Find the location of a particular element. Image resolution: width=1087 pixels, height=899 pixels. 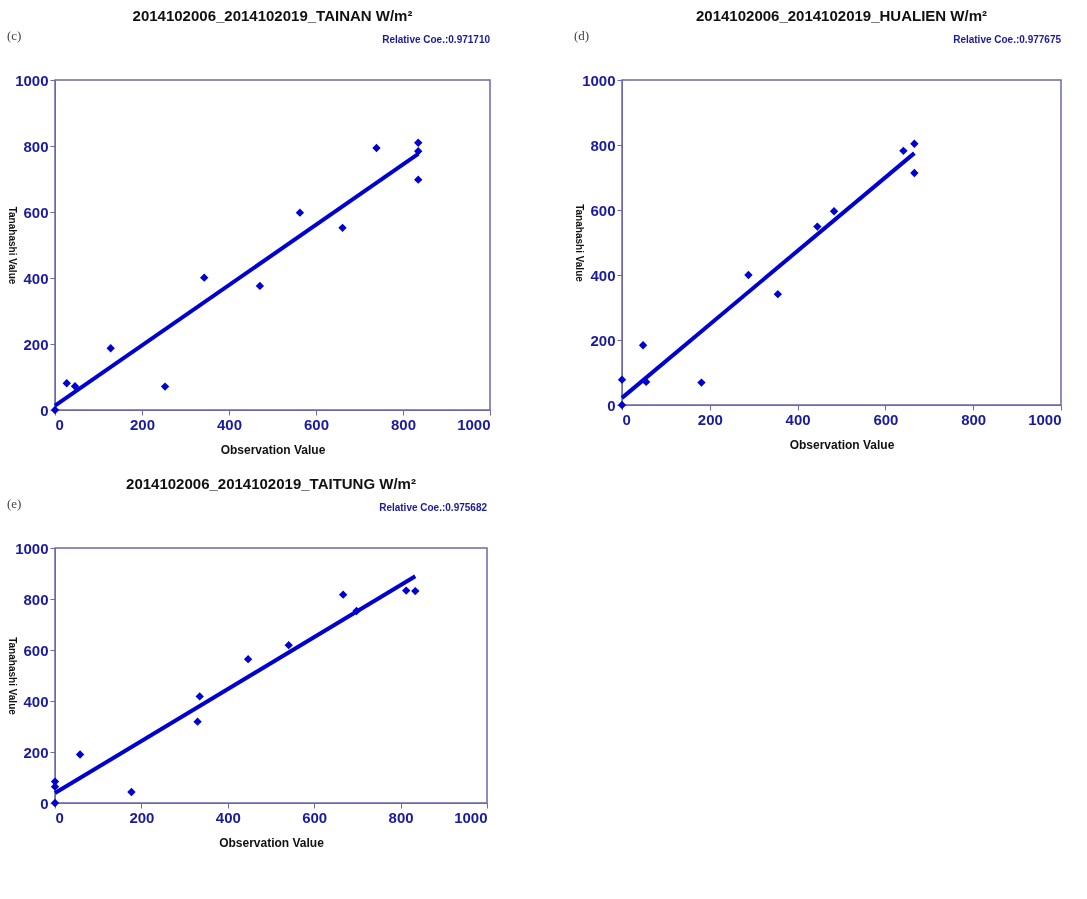

text: Relative Coe.:0.977675 is located at coordinates (1007, 39).